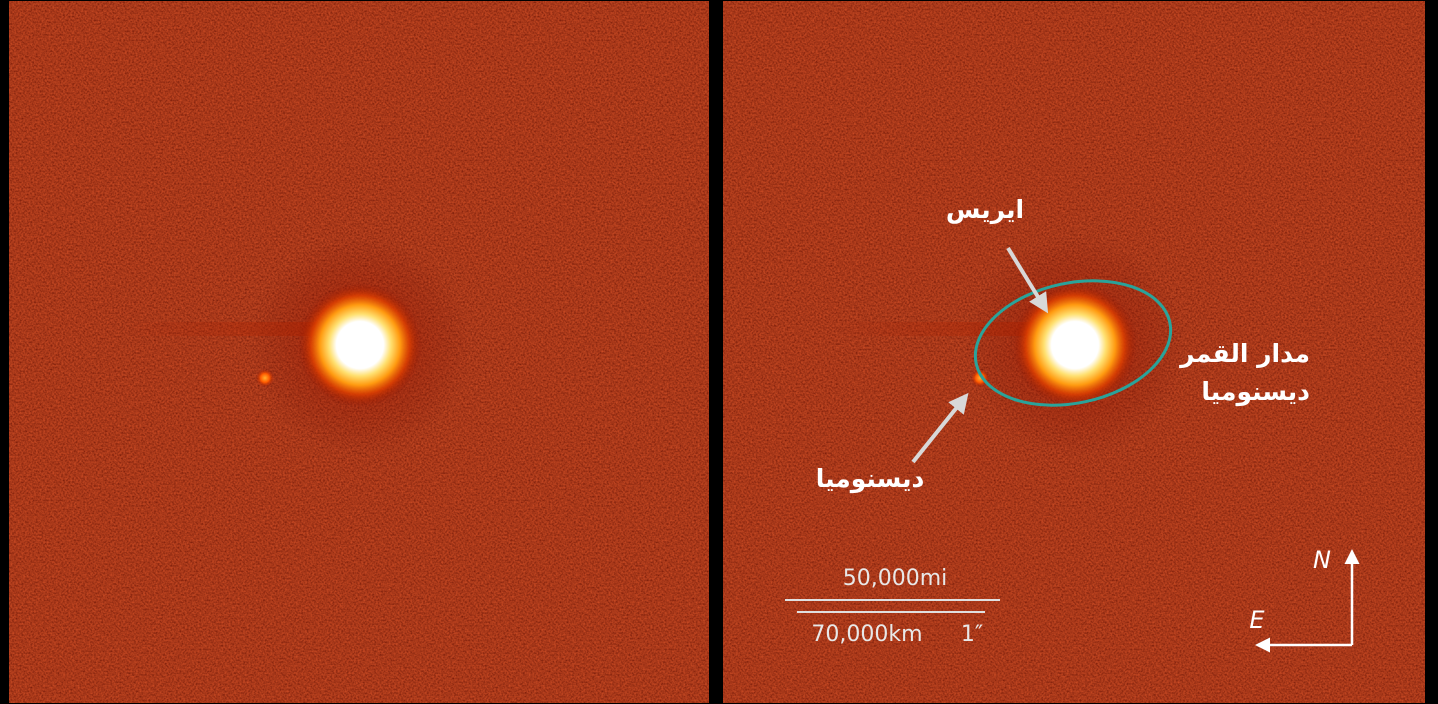 Image resolution: width=1438 pixels, height=704 pixels. What do you see at coordinates (892, 606) in the screenshot?
I see `scale-bar: 50,000mi 70,000km 1″` at bounding box center [892, 606].